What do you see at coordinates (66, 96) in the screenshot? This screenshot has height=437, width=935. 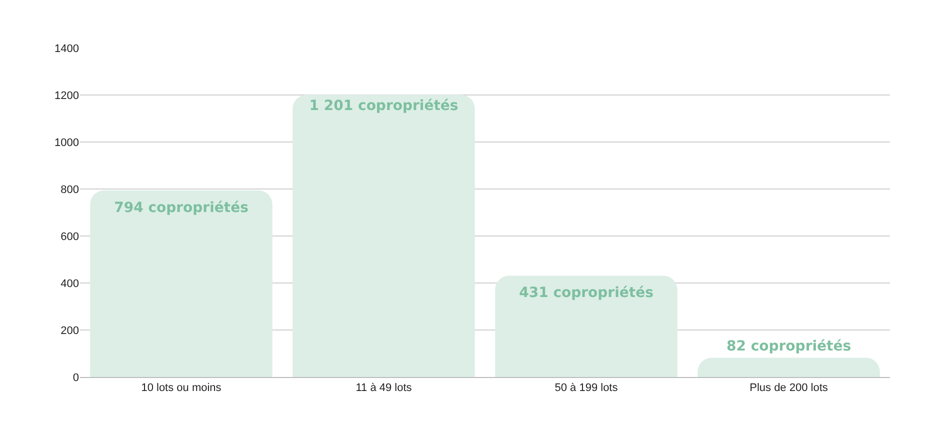 I see `y-tick-label: 1200` at bounding box center [66, 96].